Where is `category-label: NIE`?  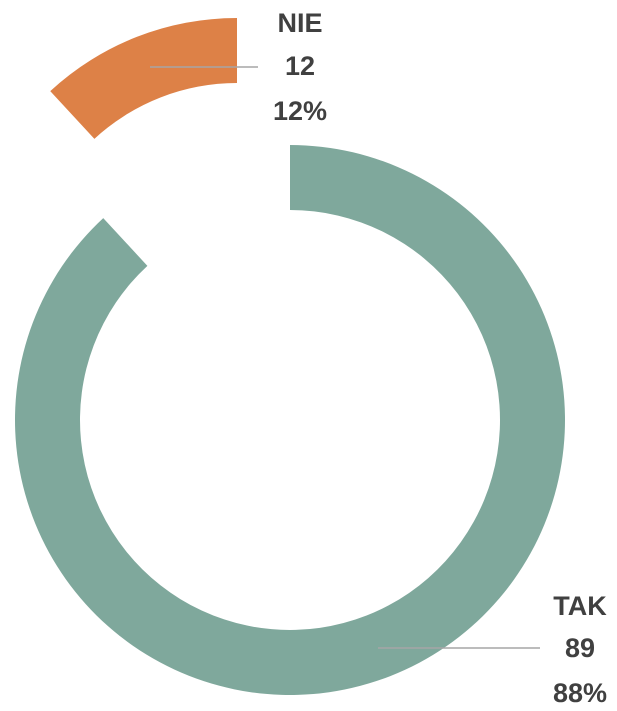 category-label: NIE is located at coordinates (299, 23).